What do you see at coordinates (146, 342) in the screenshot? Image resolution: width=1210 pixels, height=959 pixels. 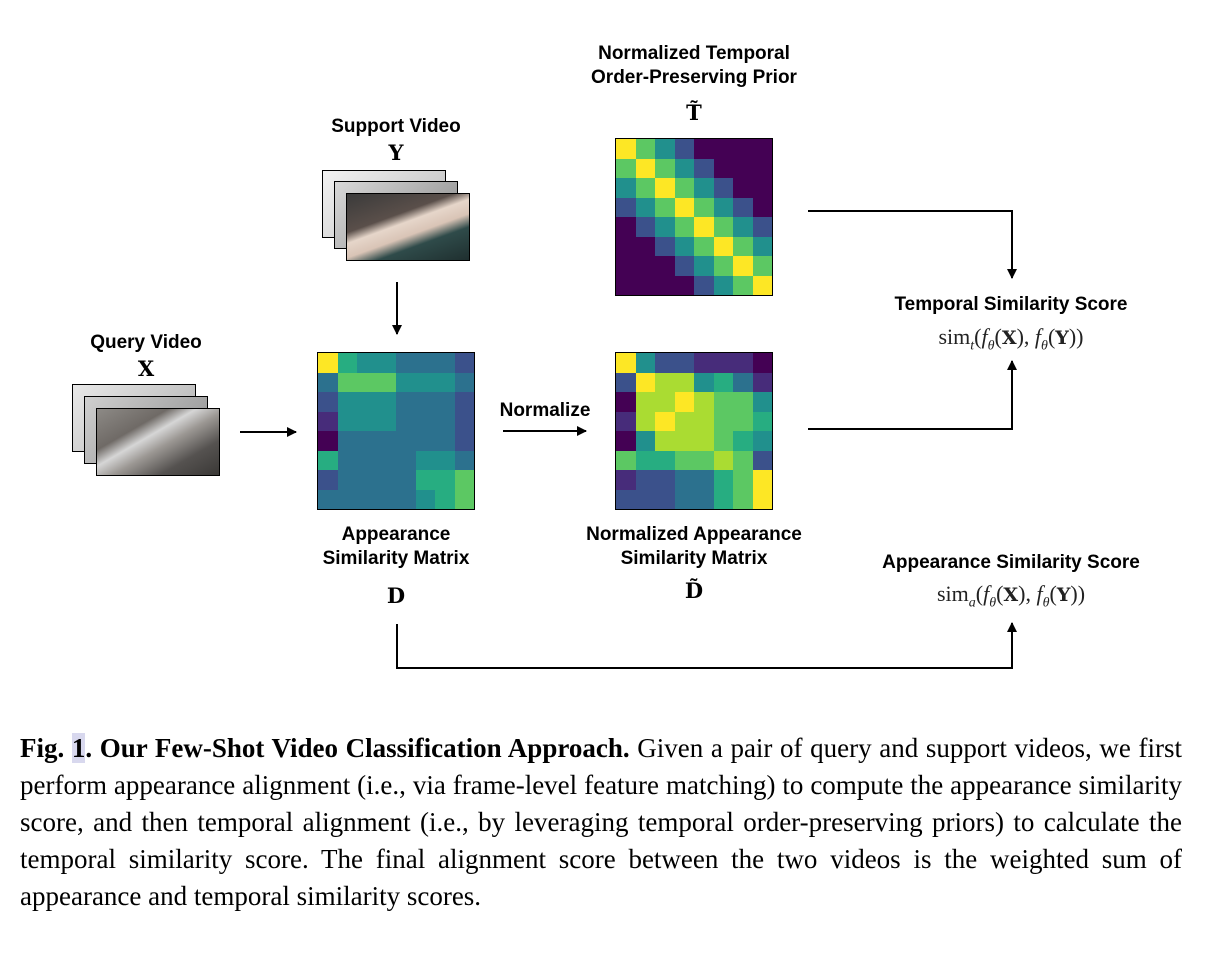 I see `query-video-label: Query Video` at bounding box center [146, 342].